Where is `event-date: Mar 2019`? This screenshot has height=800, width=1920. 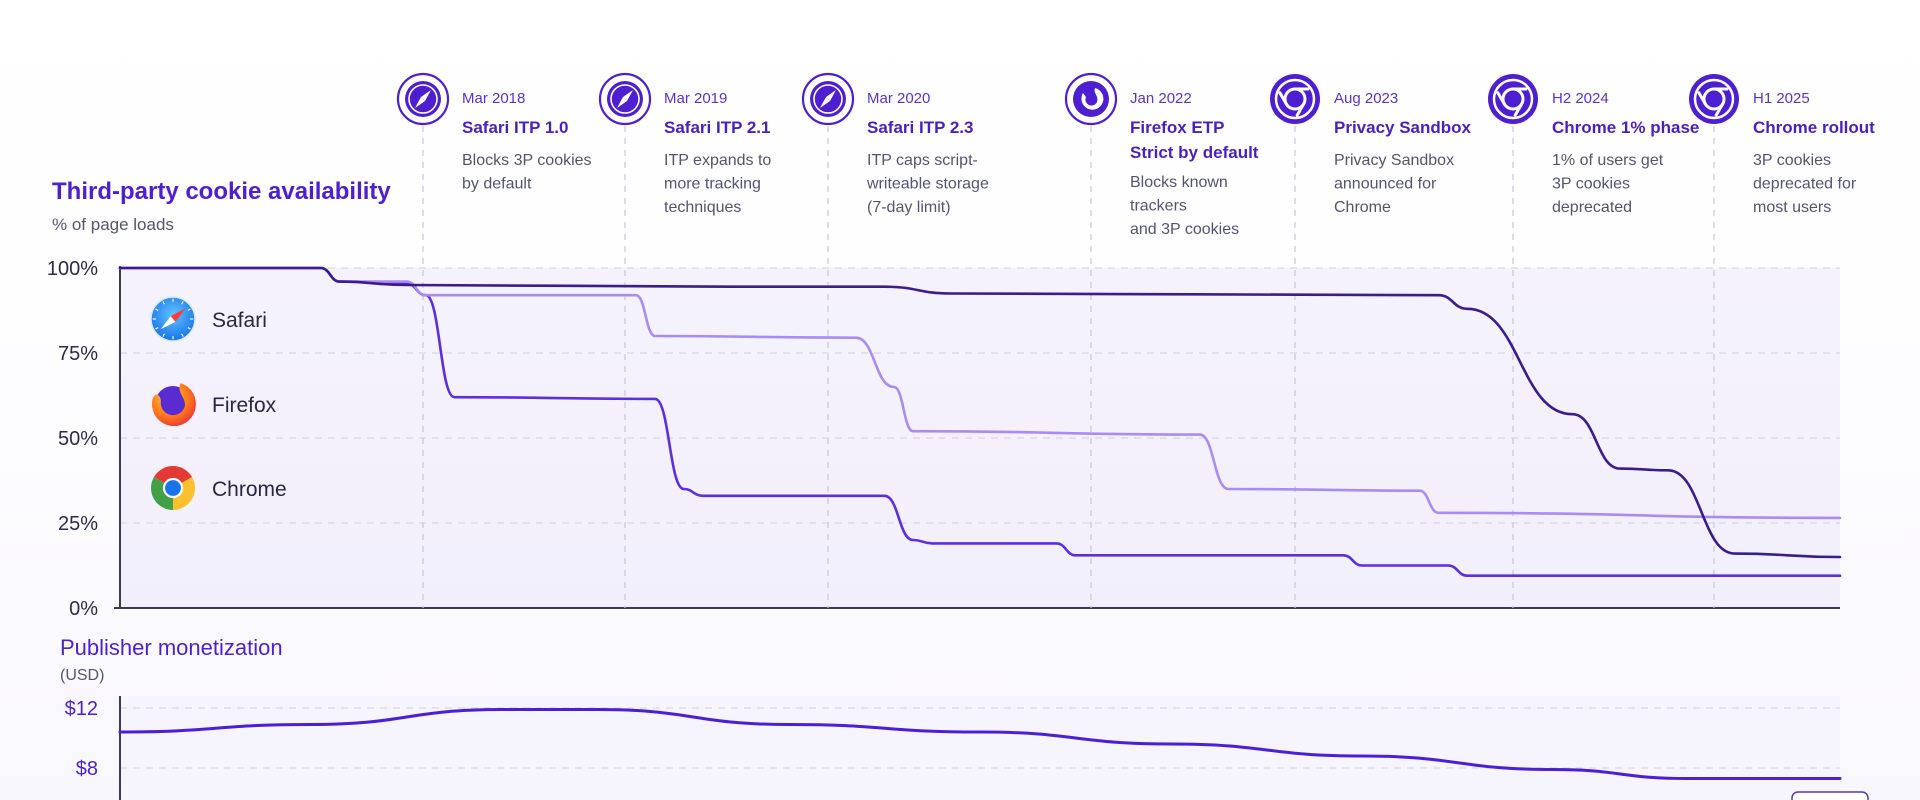
event-date: Mar 2019 is located at coordinates (695, 98).